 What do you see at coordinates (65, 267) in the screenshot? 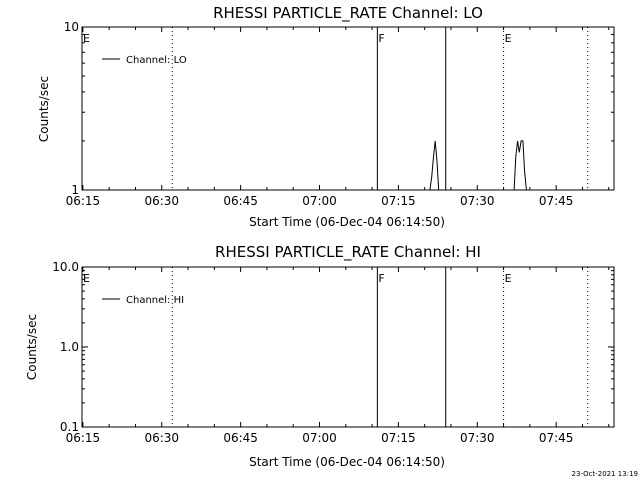
I see `y-tick-label: 10.0` at bounding box center [65, 267].